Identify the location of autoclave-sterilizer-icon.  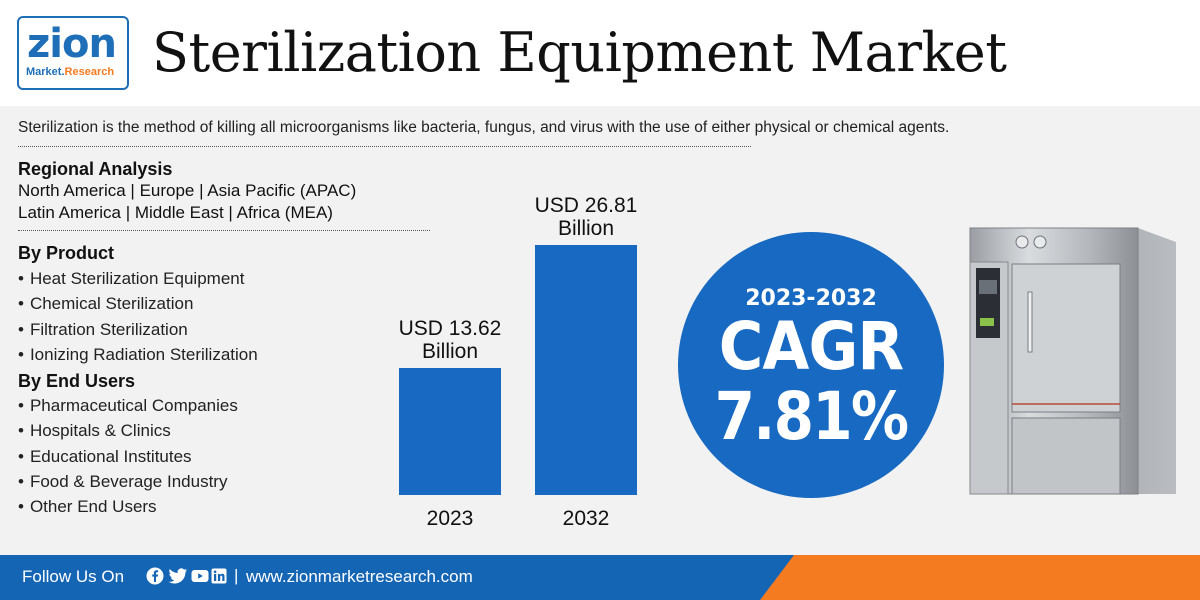
(1072, 361).